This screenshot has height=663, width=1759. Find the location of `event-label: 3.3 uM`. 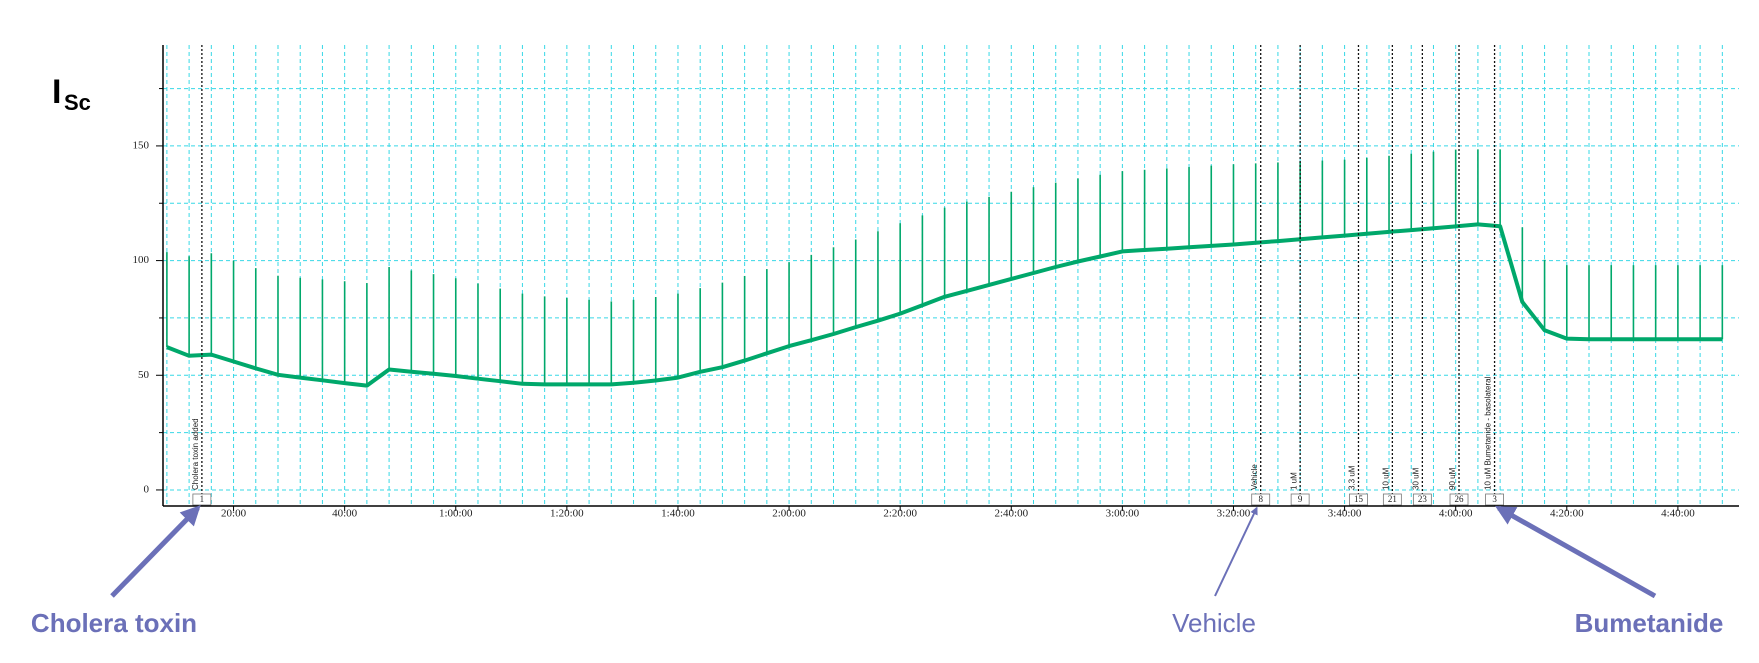

event-label: 3.3 uM is located at coordinates (1352, 477).